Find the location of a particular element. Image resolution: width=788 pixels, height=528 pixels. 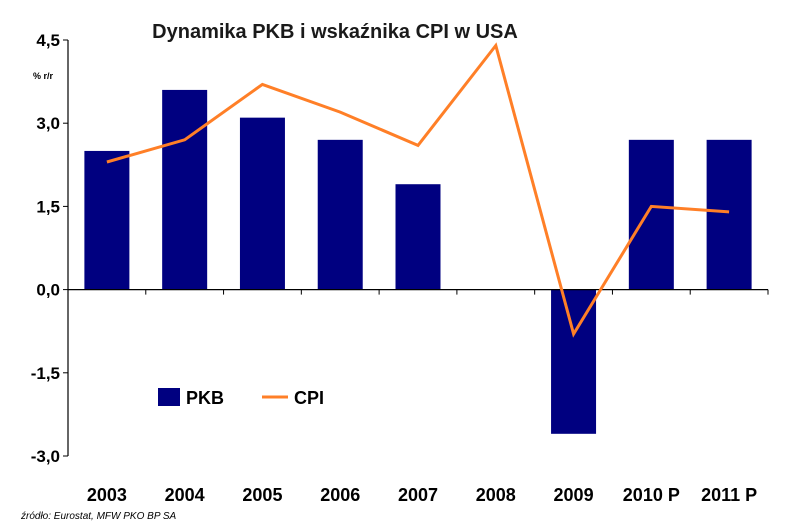

pkb-bar-2004 is located at coordinates (185, 189).